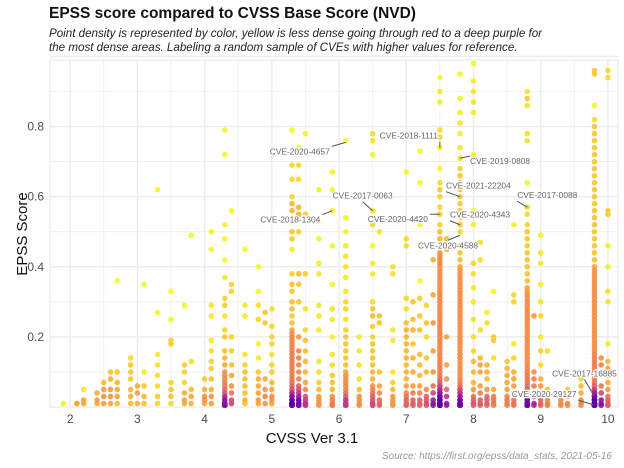 Image resolution: width=624 pixels, height=468 pixels. What do you see at coordinates (271, 419) in the screenshot?
I see `x-tick-label: 5` at bounding box center [271, 419].